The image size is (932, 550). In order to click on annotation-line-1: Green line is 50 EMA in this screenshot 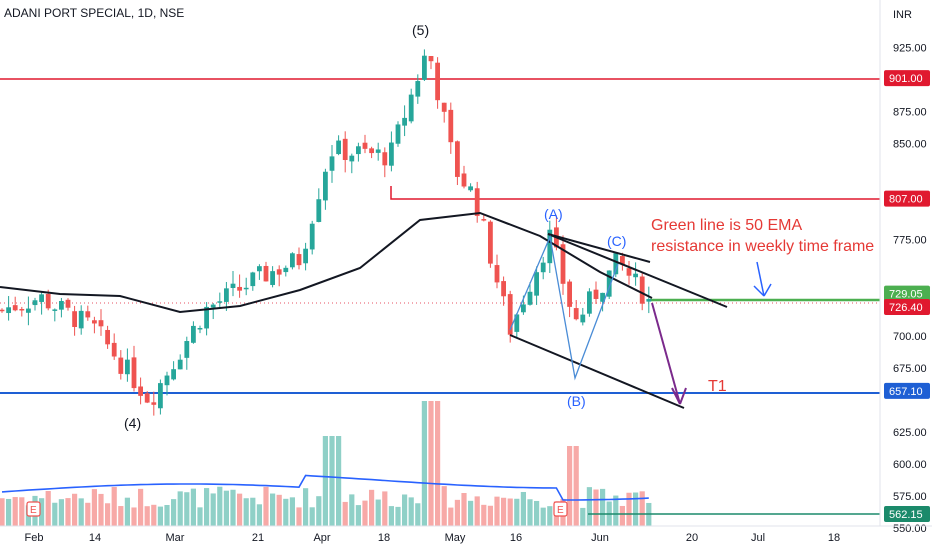, I will do `click(727, 225)`.